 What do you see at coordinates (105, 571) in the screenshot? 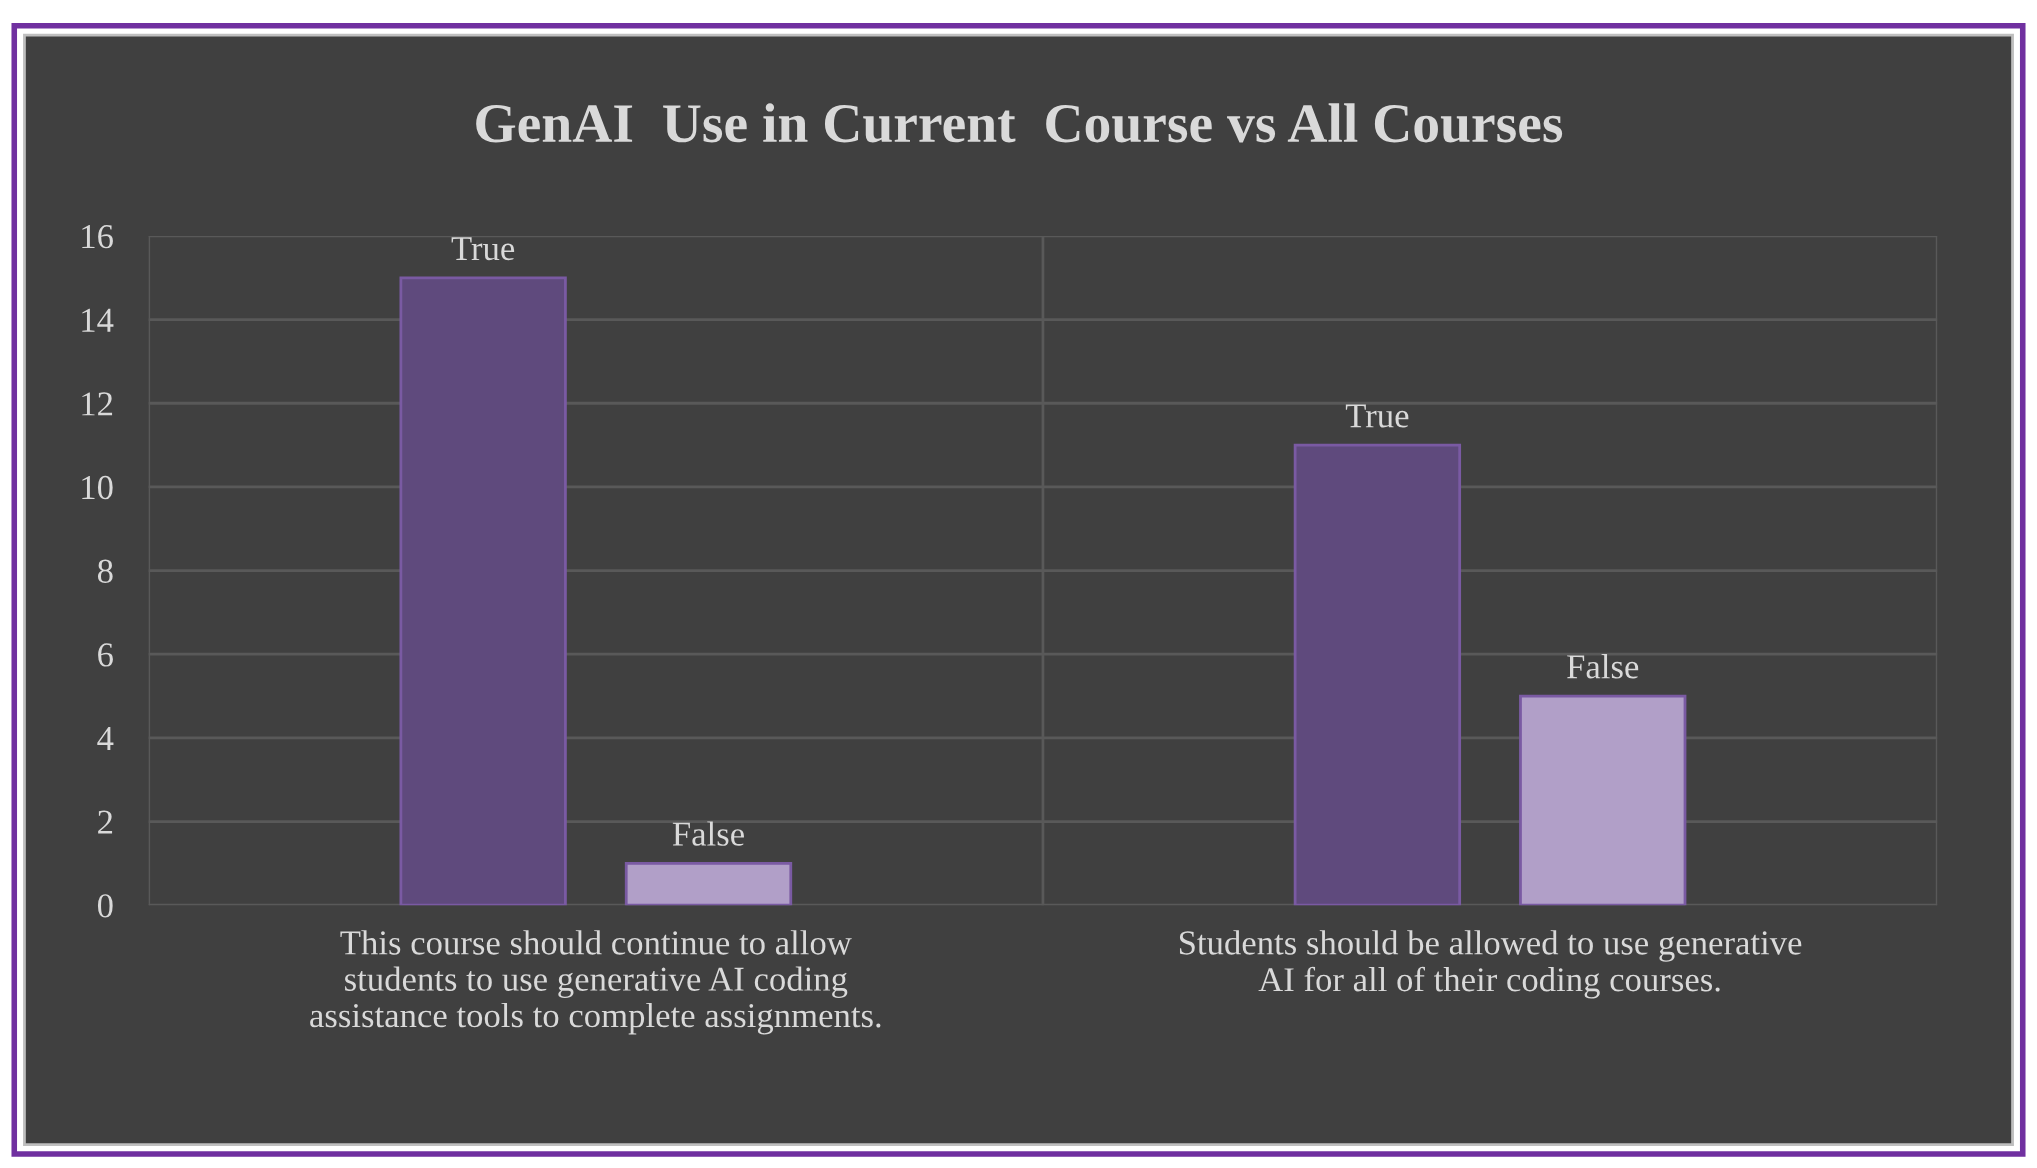
I see `y-tick-label: 8` at bounding box center [105, 571].